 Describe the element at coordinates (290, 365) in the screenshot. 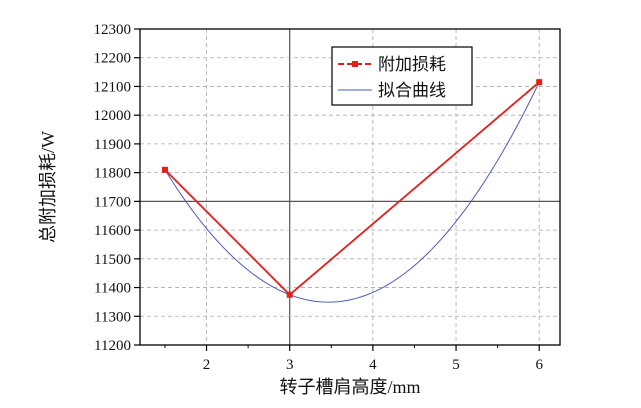

I see `x-tick-label: 3` at that location.